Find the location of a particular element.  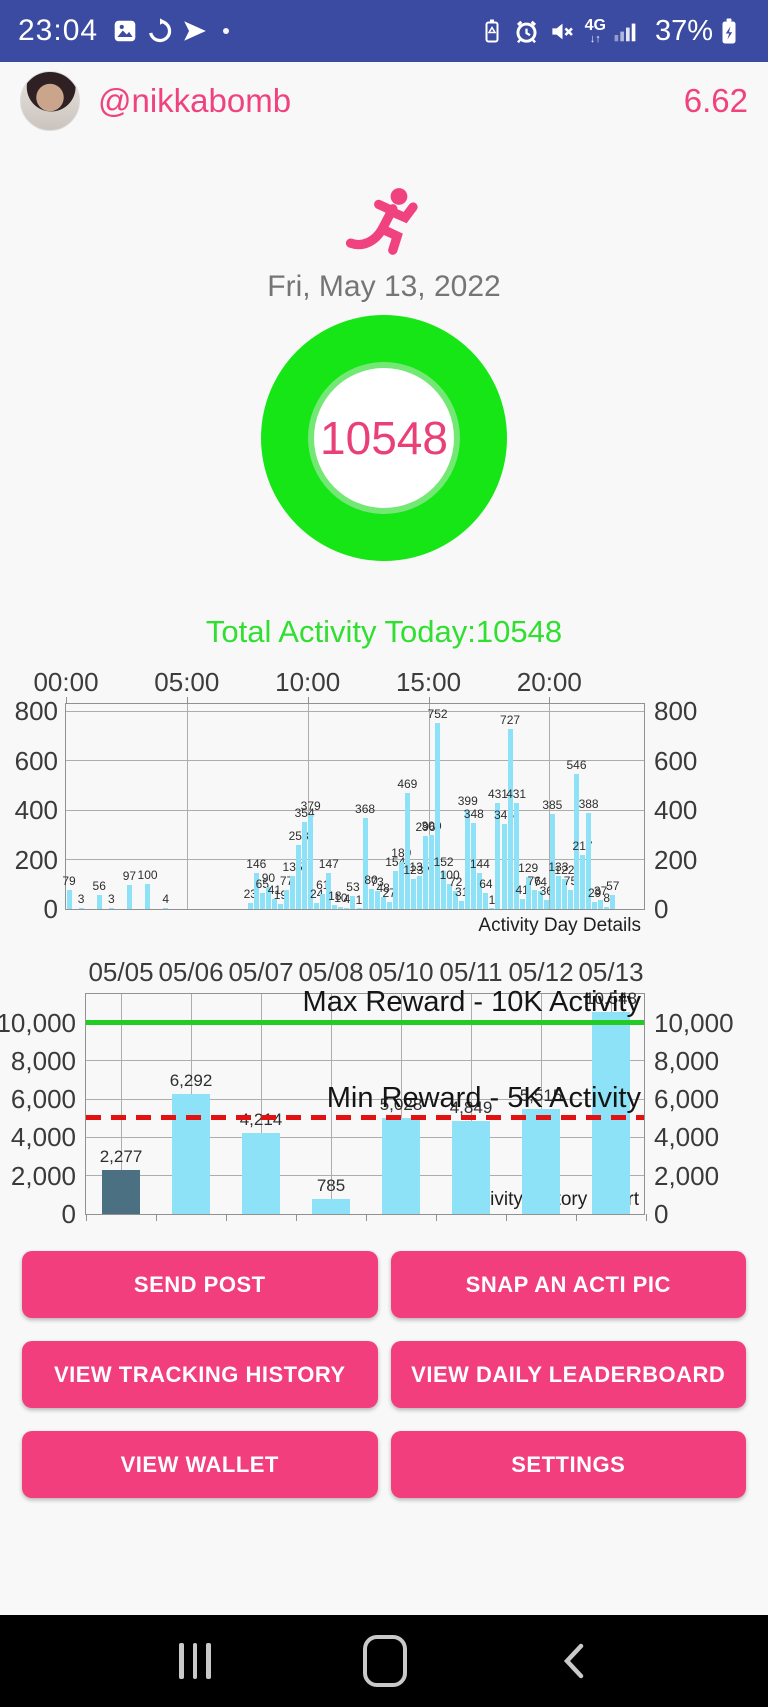

min-reward-label: Min Reward - 5K Activity is located at coordinates (483, 1098).